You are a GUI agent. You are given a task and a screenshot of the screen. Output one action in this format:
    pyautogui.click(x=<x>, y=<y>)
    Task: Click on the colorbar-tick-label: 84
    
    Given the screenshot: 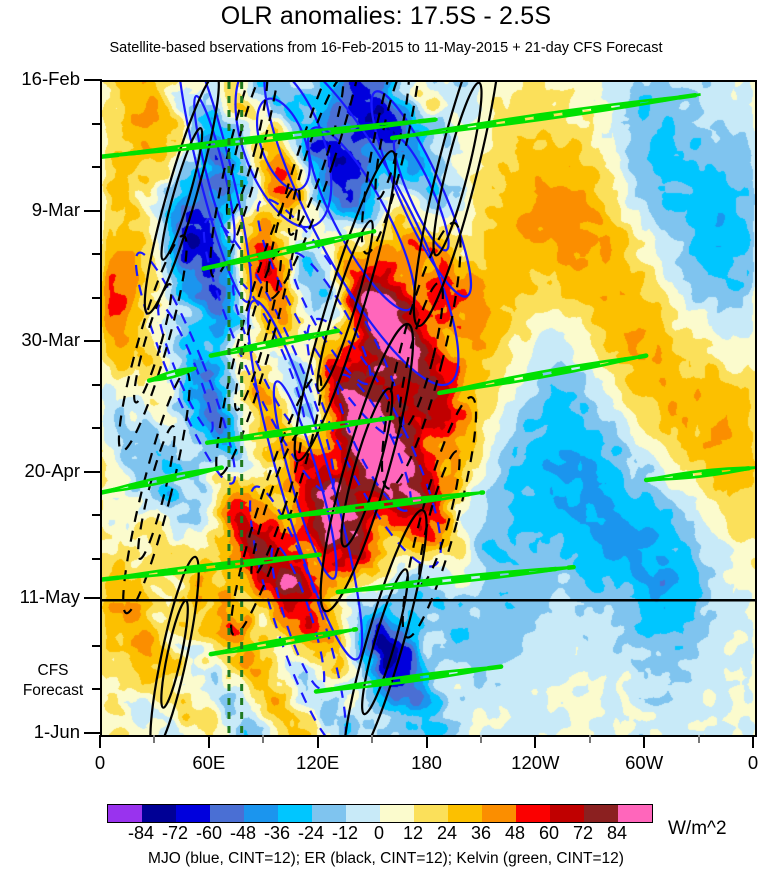 What is the action you would take?
    pyautogui.click(x=617, y=833)
    